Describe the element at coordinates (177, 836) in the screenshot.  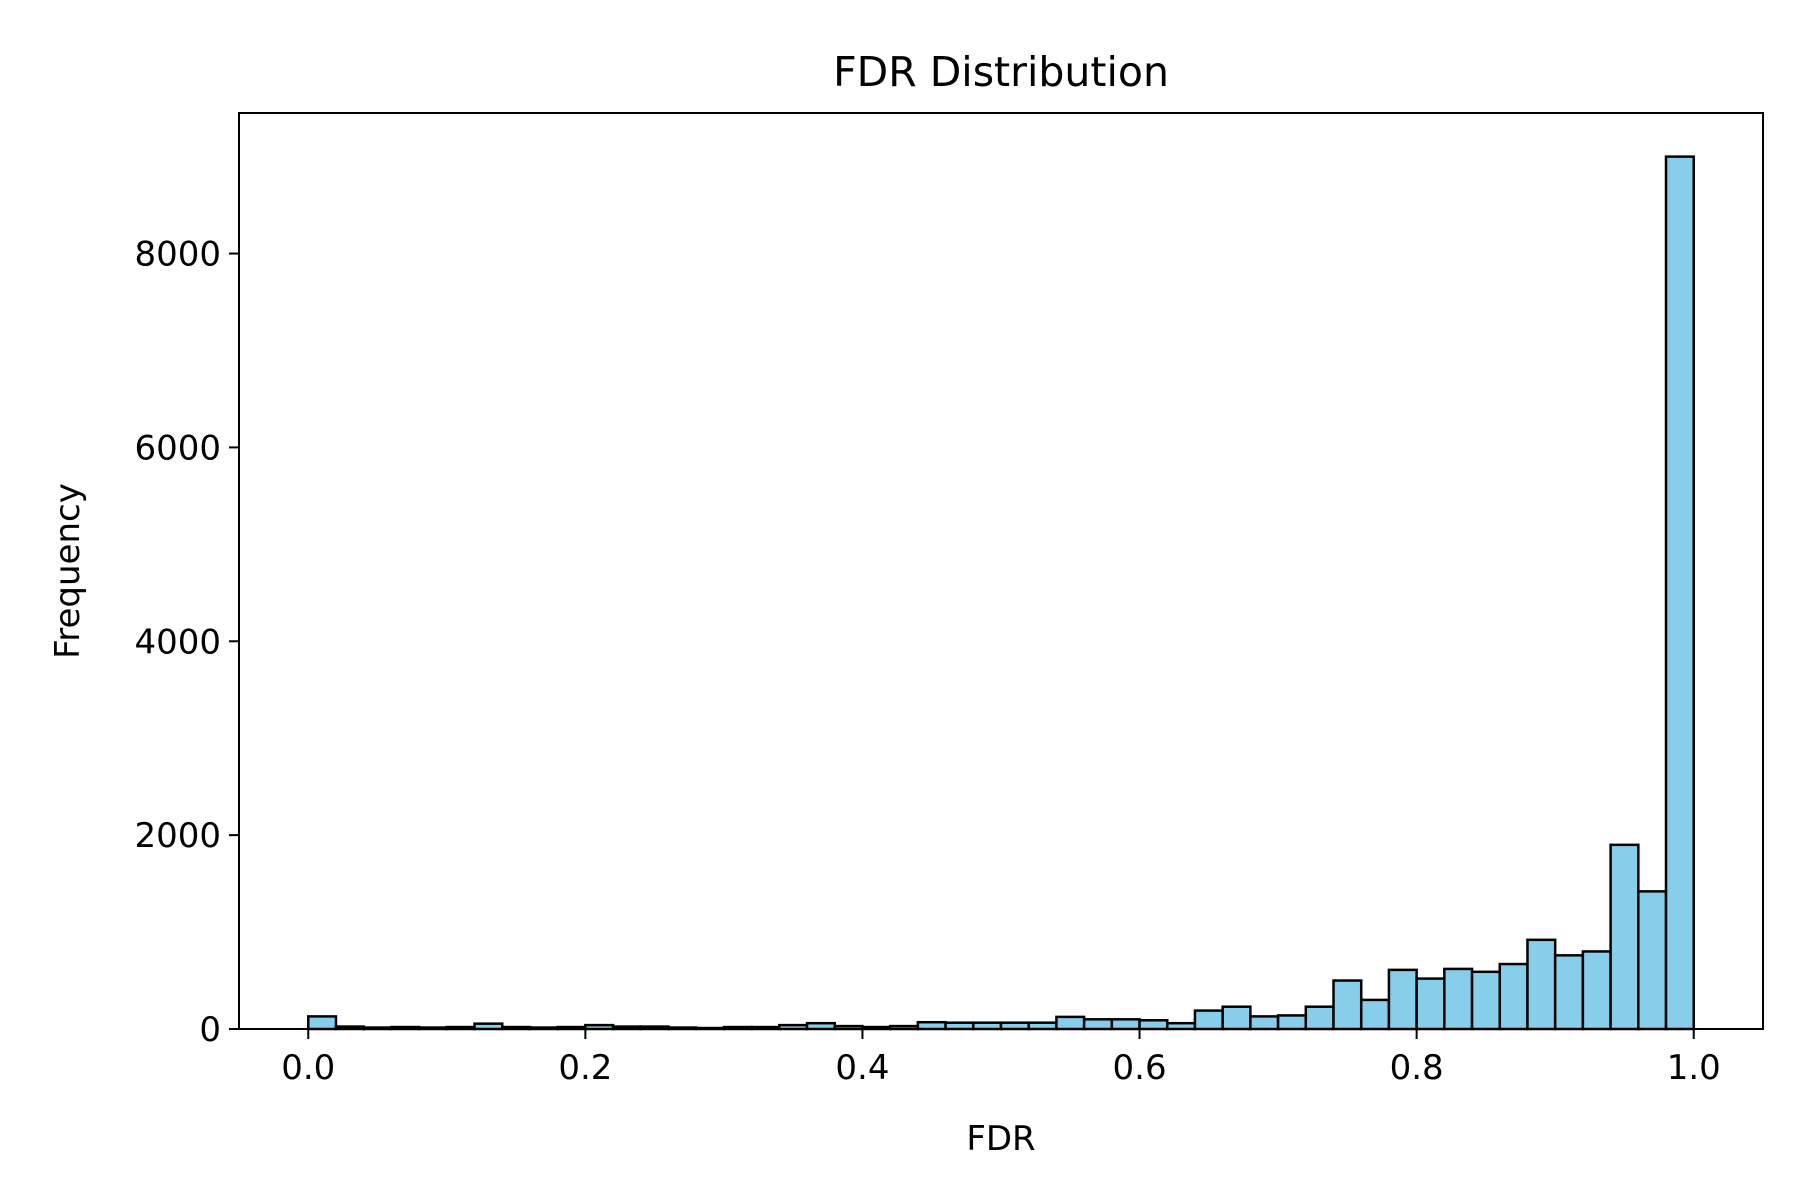
I see `y-tick-label: 2000` at that location.